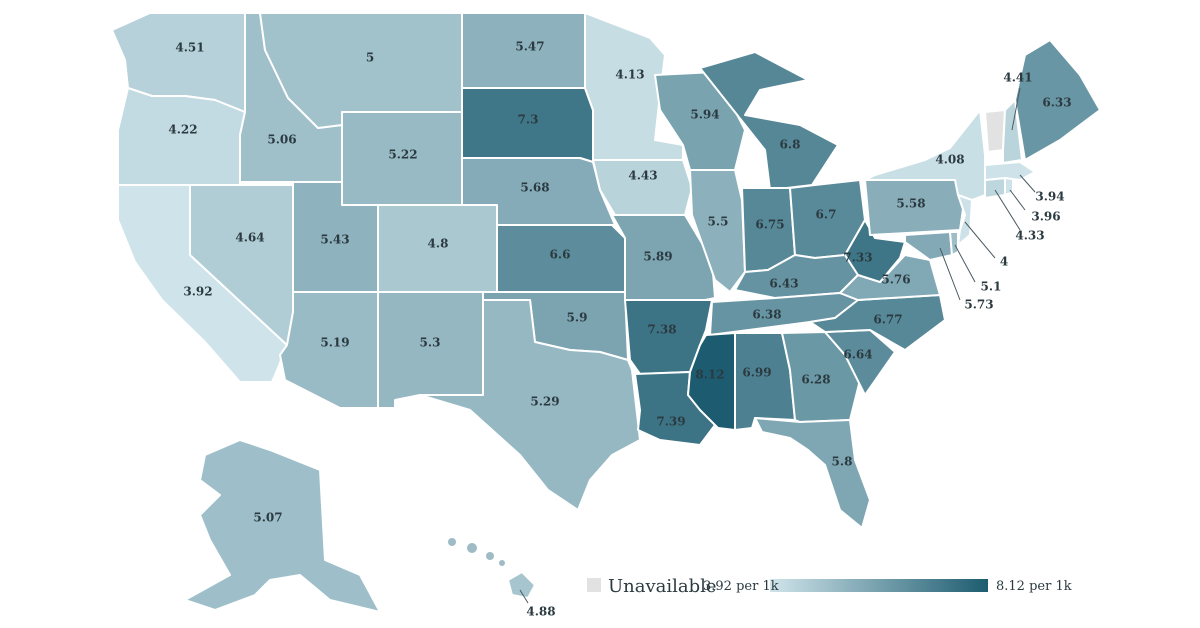  Describe the element at coordinates (857, 258) in the screenshot. I see `value-label-wv: 7.33` at that location.